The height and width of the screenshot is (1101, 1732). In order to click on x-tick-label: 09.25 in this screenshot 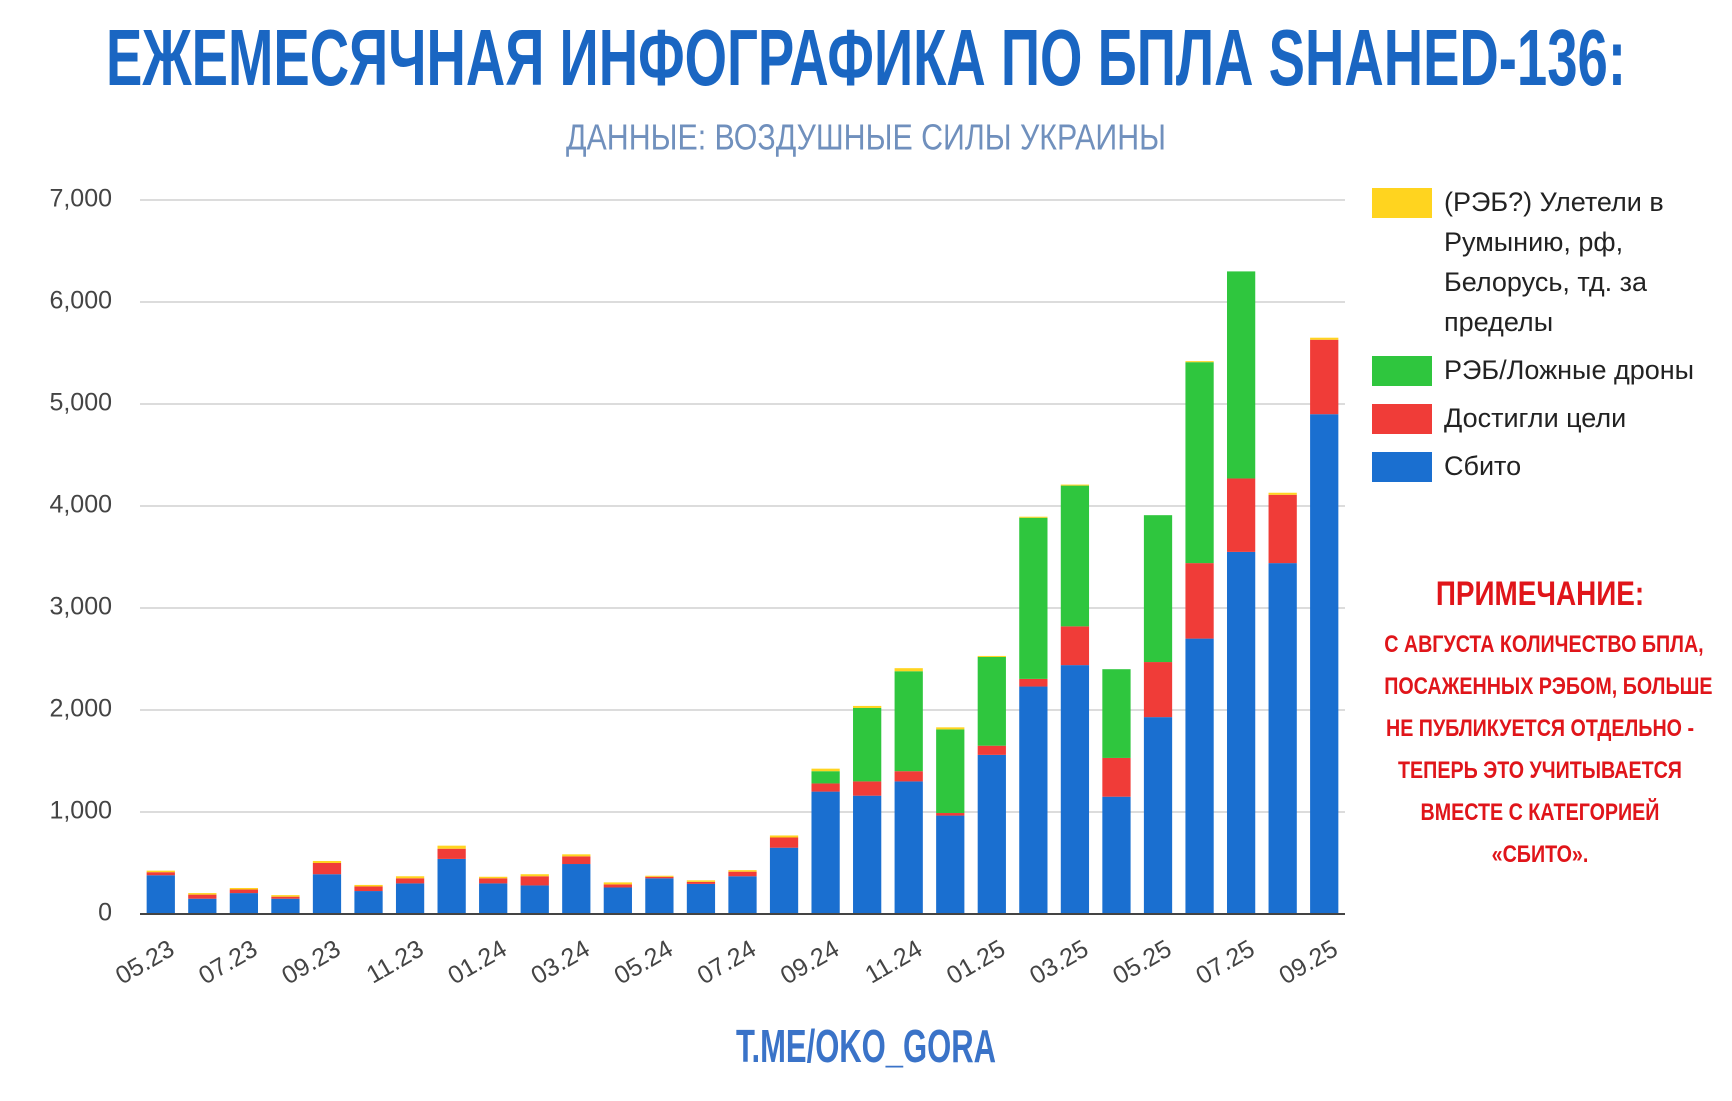, I will do `click(1308, 963)`.